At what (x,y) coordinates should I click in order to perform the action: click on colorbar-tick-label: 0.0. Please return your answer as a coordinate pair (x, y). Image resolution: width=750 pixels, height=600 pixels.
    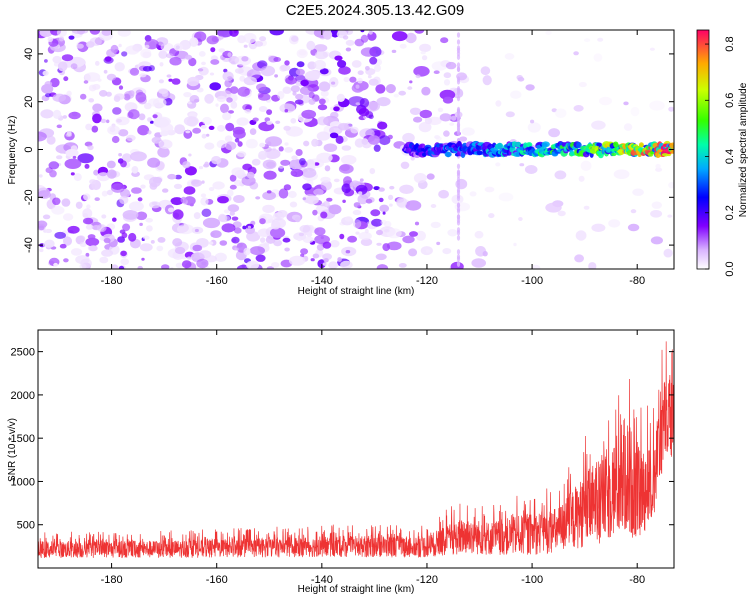
    Looking at the image, I should click on (730, 268).